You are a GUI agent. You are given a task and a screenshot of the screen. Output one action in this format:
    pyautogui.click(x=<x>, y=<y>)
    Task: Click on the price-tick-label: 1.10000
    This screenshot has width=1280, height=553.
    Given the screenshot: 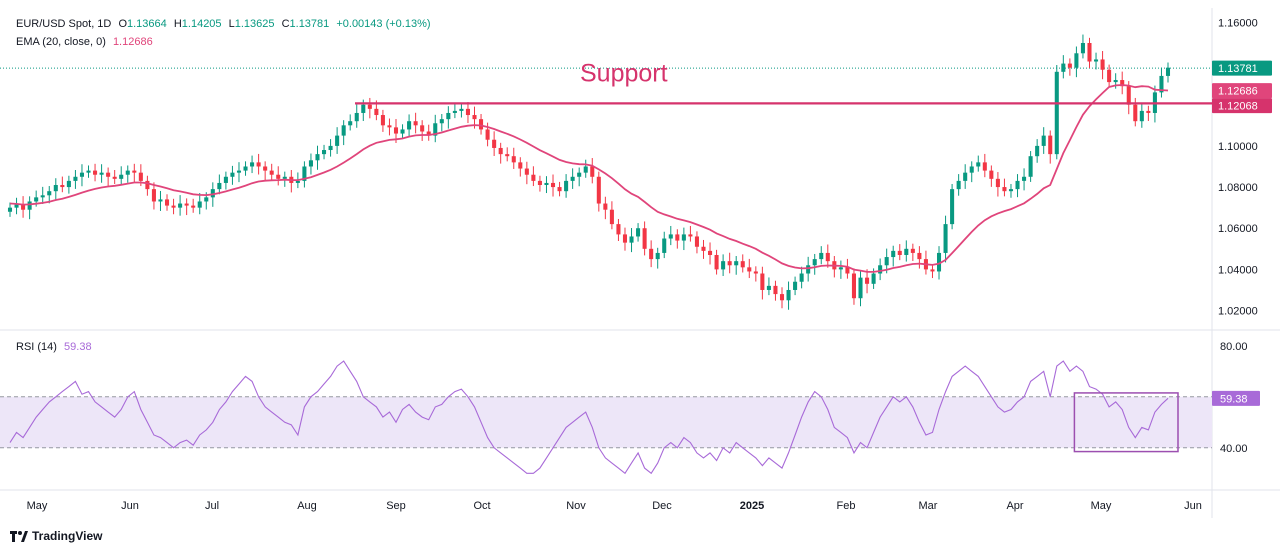 What is the action you would take?
    pyautogui.click(x=1238, y=147)
    